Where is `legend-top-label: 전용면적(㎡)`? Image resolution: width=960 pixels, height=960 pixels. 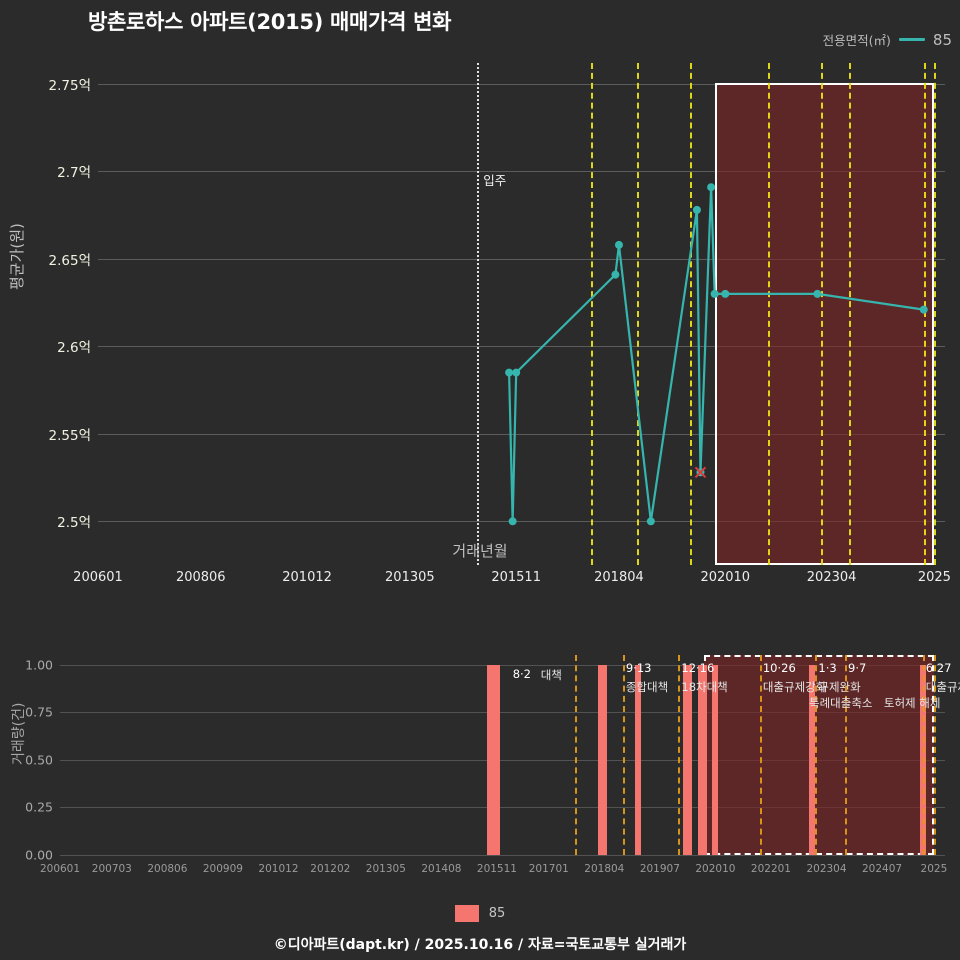
legend-top-label: 전용면적(㎡) is located at coordinates (856, 40).